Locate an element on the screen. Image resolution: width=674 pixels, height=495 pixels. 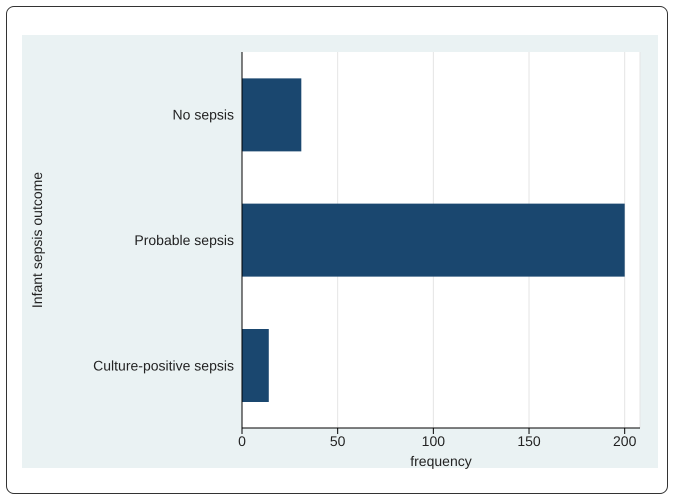
y-tick-label: No sepsis is located at coordinates (203, 114).